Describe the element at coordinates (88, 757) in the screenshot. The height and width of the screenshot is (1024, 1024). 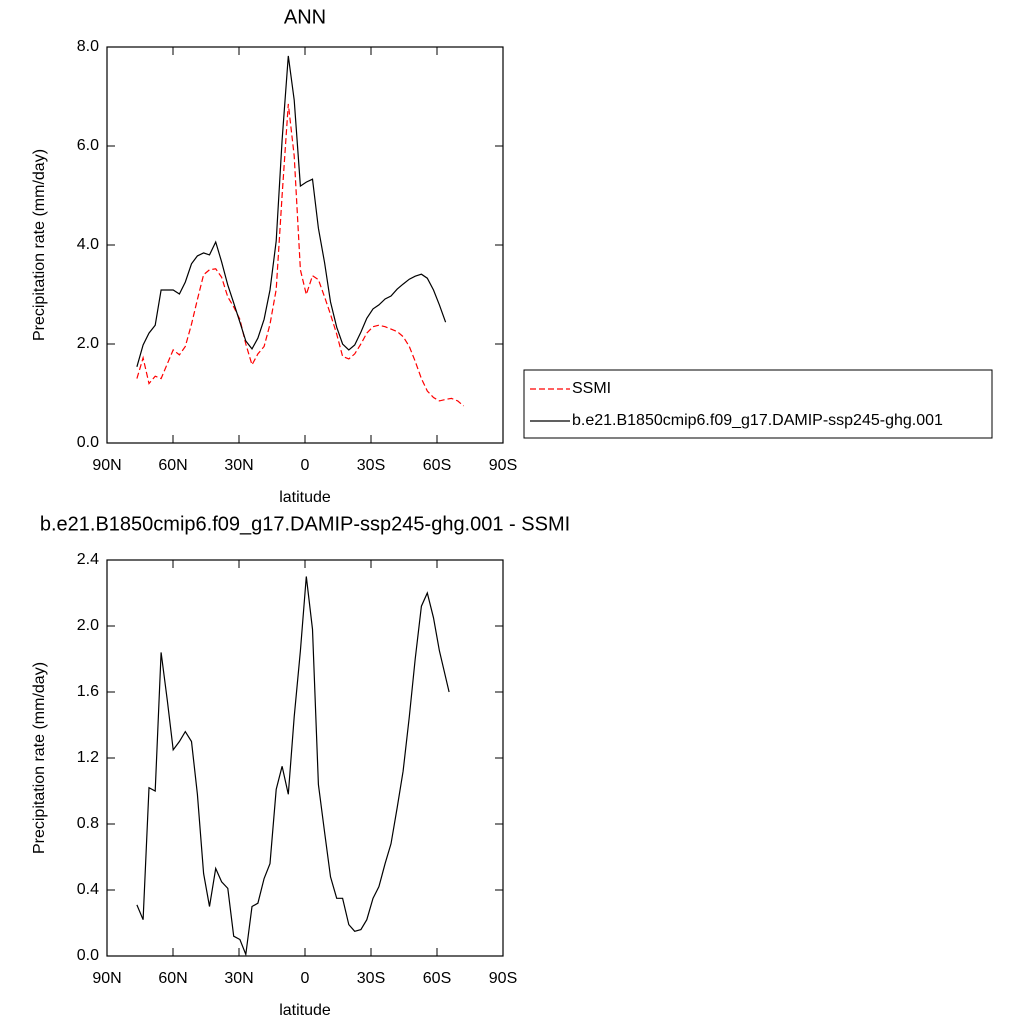
I see `y-tick-label: 1.2` at that location.